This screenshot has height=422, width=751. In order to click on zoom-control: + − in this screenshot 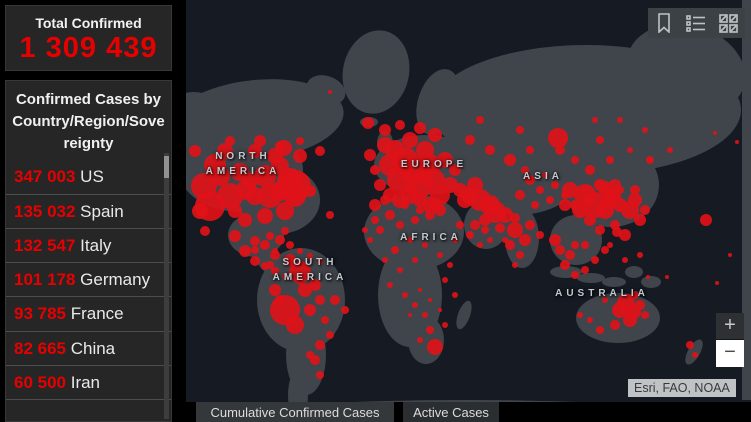, I will do `click(730, 340)`.